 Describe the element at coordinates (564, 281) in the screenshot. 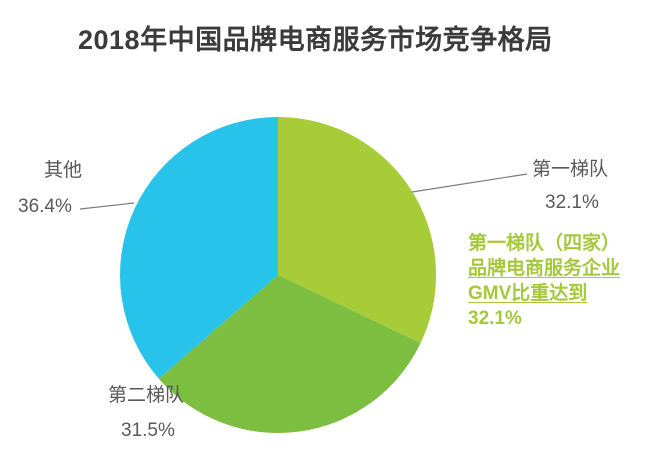

I see `annotation-callout: 第一梯队（四家） 品牌电商服务企业 GMV比重达到 32.1%` at that location.